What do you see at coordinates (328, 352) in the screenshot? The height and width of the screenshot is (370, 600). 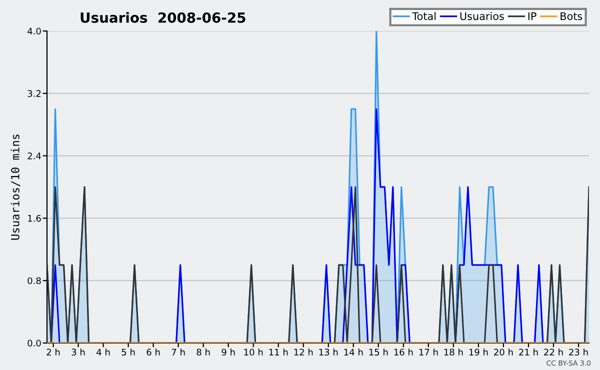 I see `x-tick-label: 13 h` at bounding box center [328, 352].